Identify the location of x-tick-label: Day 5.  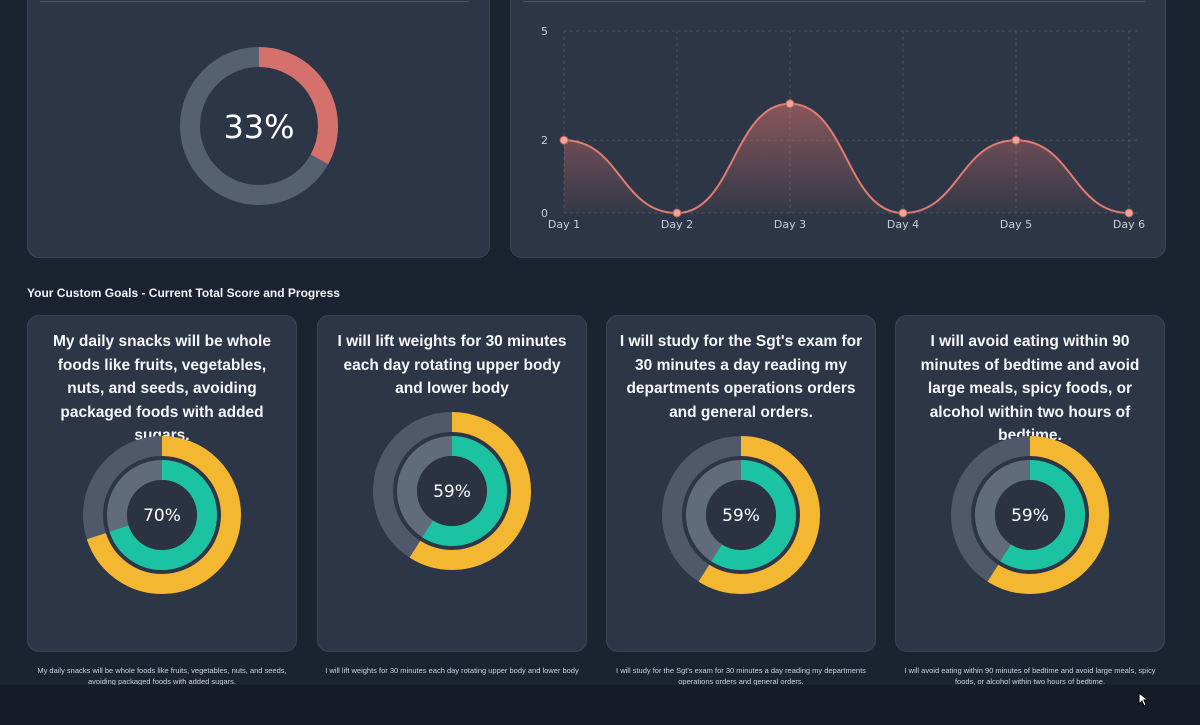
(1016, 224).